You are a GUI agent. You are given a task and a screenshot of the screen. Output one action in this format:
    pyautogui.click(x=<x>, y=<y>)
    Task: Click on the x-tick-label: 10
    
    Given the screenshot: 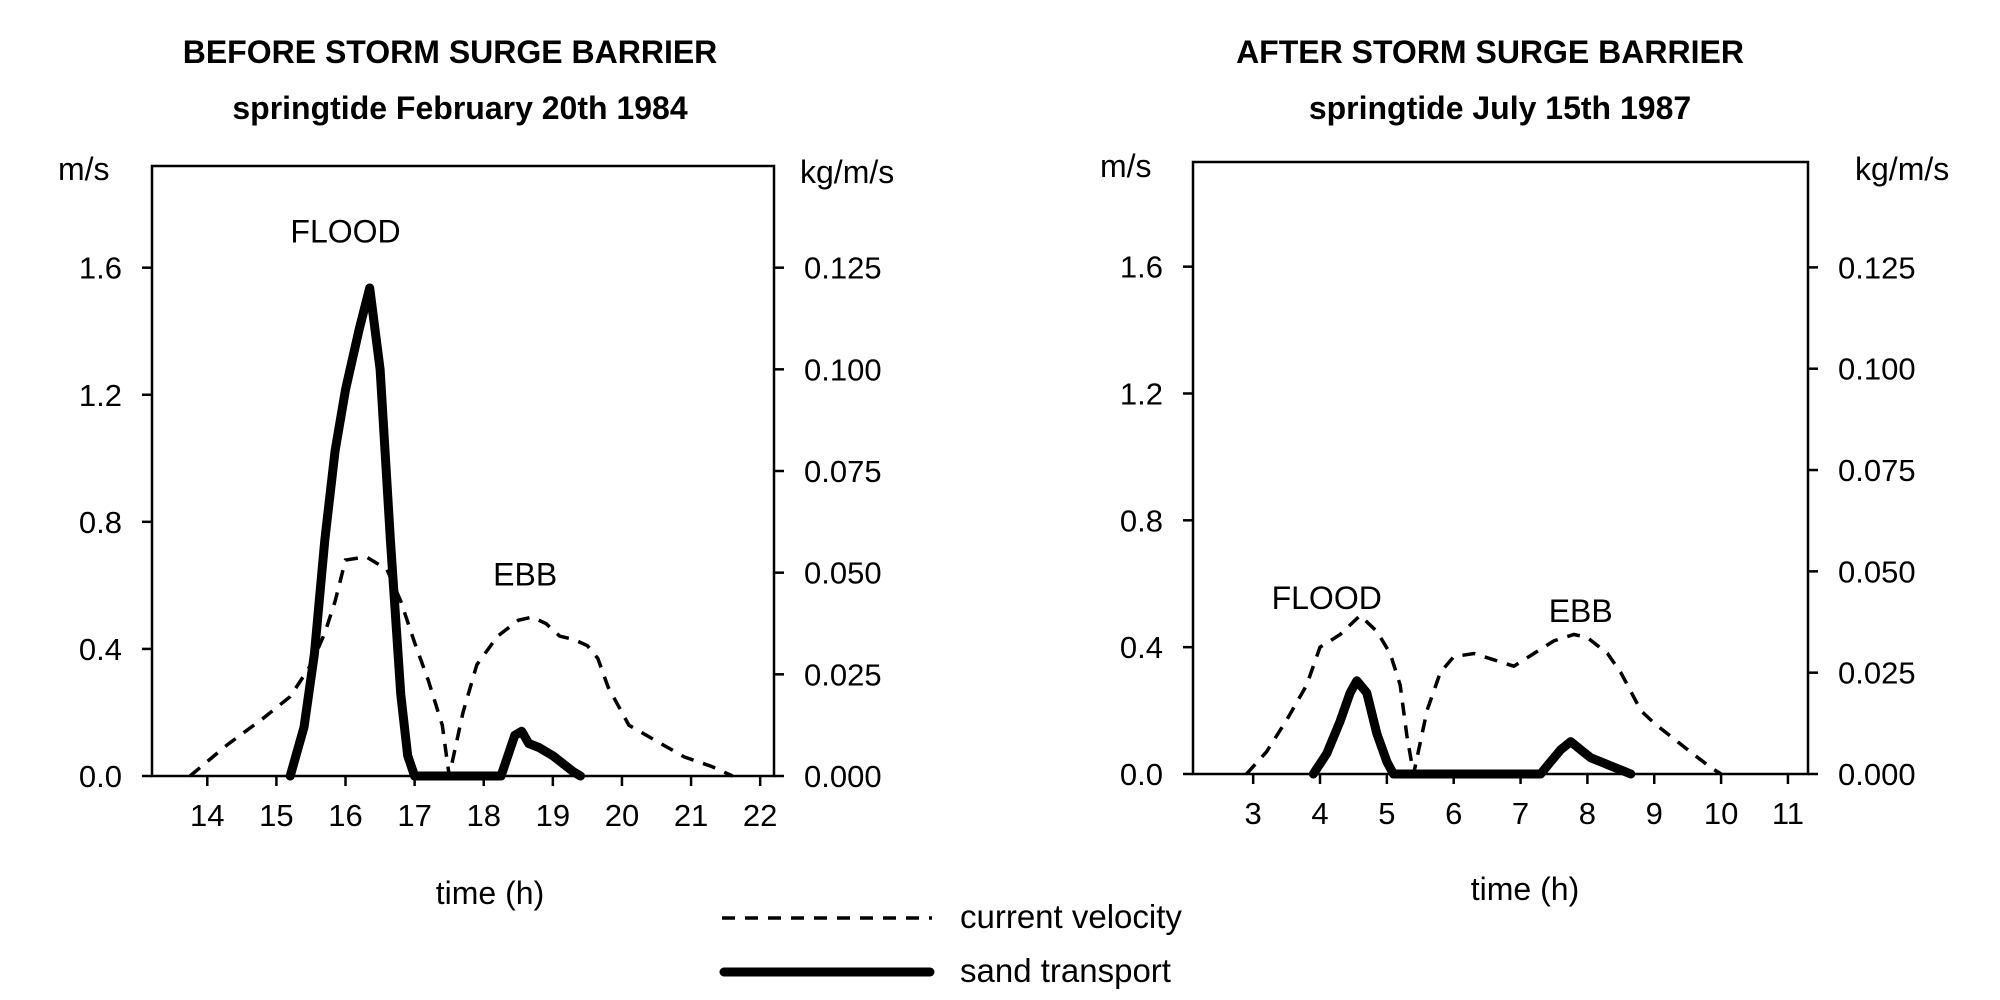 What is the action you would take?
    pyautogui.click(x=1721, y=813)
    